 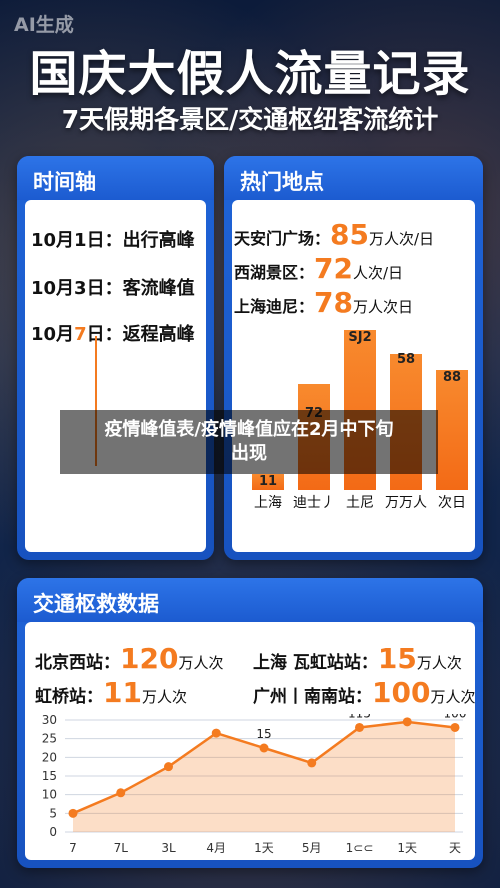 What do you see at coordinates (113, 334) in the screenshot?
I see `timeline-item: 10月7日：返程高峰` at bounding box center [113, 334].